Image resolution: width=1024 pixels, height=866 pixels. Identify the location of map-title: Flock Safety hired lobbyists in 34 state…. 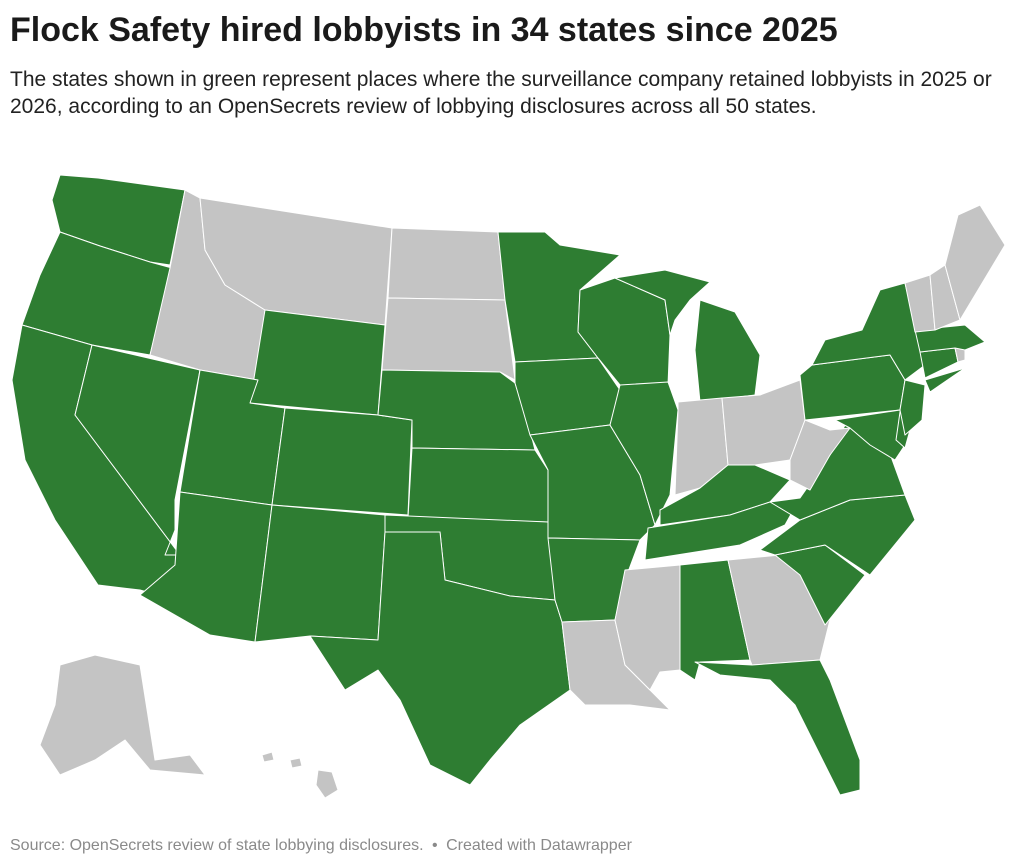
(424, 30).